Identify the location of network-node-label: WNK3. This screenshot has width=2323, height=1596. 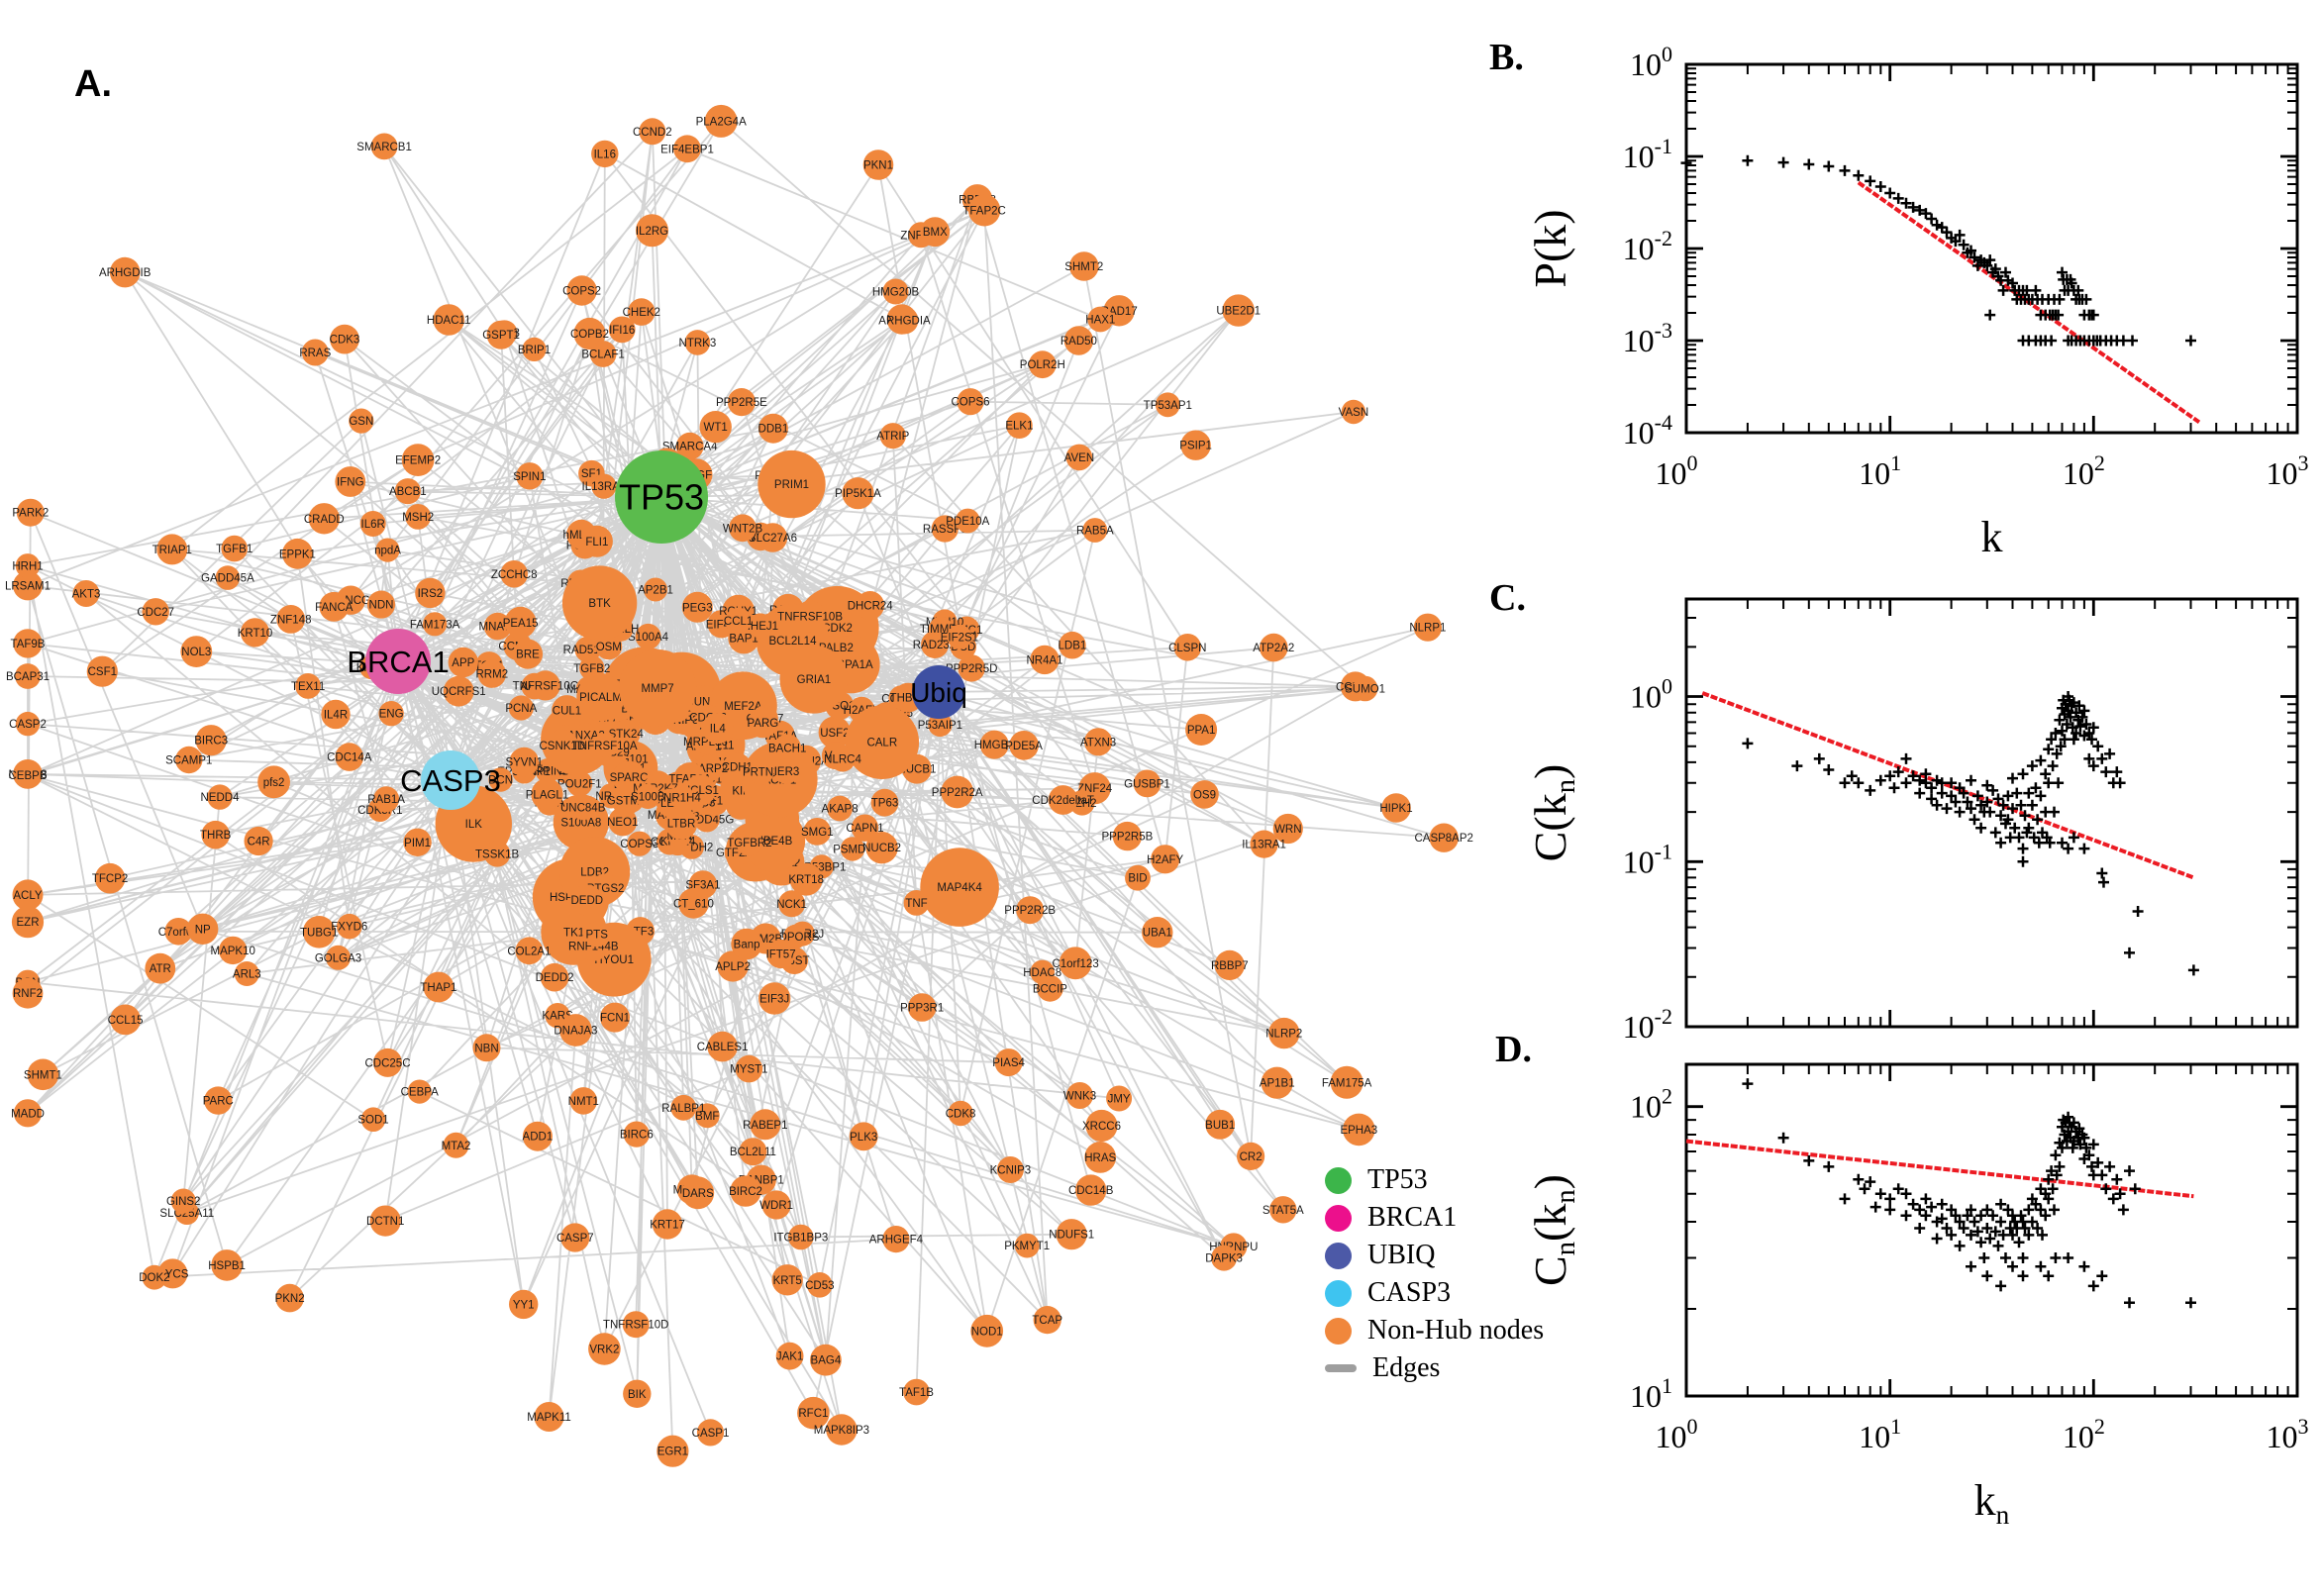
(1079, 1097).